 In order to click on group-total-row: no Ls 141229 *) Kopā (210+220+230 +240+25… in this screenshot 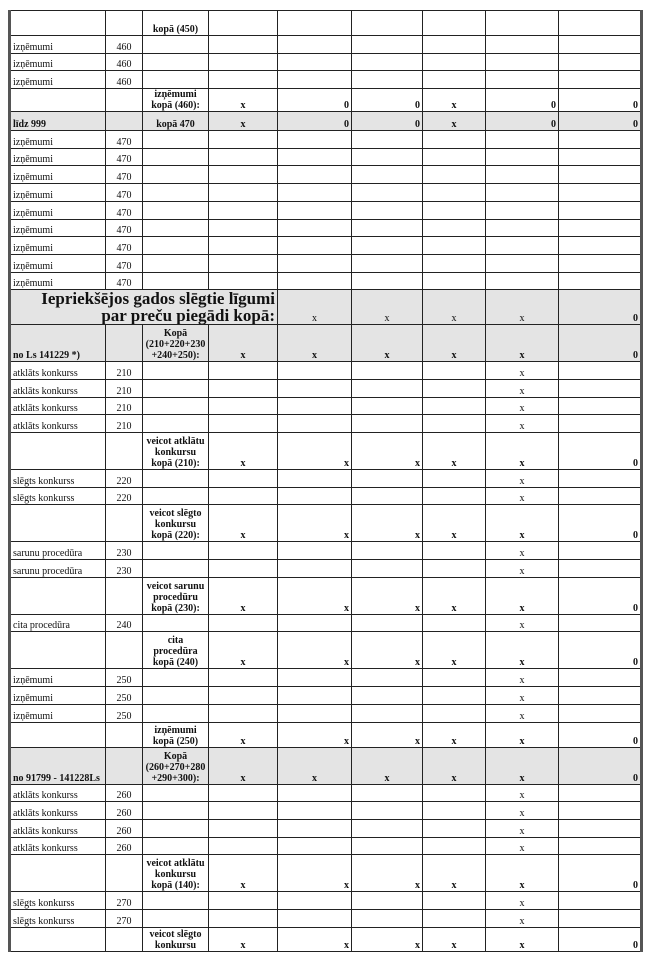, I will do `click(325, 343)`.